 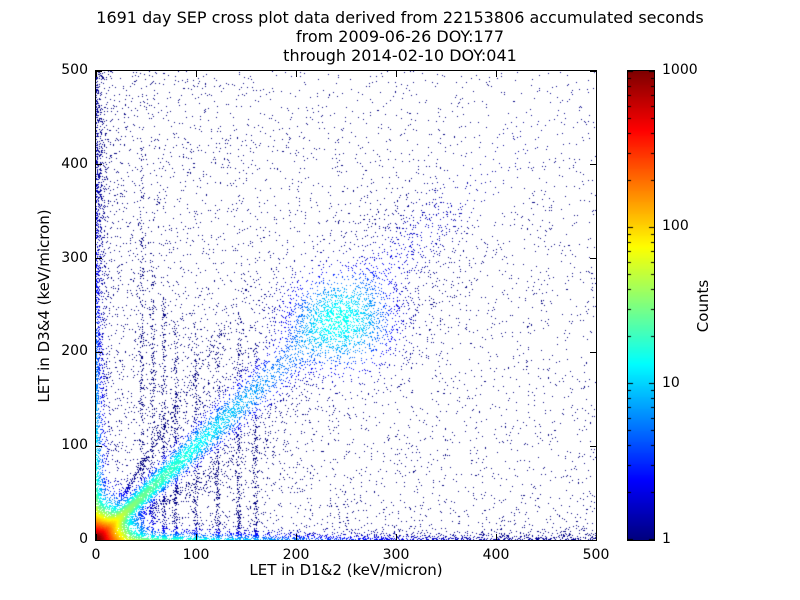 I want to click on x-tick-label: 500, so click(x=596, y=555).